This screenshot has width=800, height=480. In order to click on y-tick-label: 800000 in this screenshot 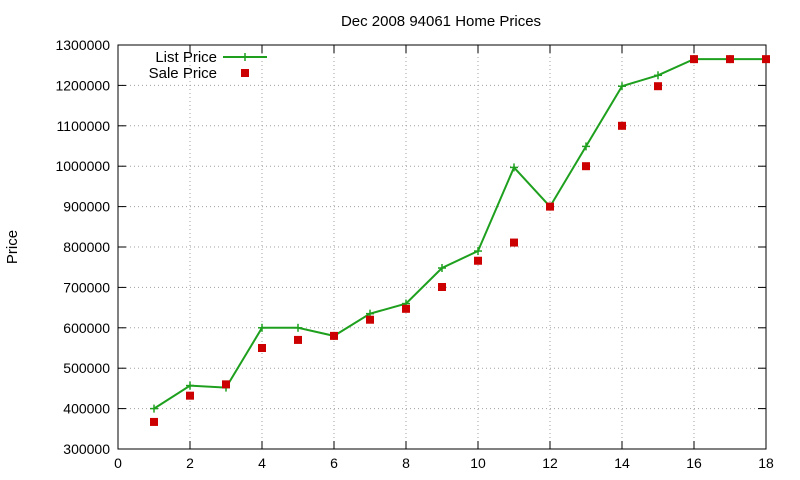, I will do `click(86, 247)`.